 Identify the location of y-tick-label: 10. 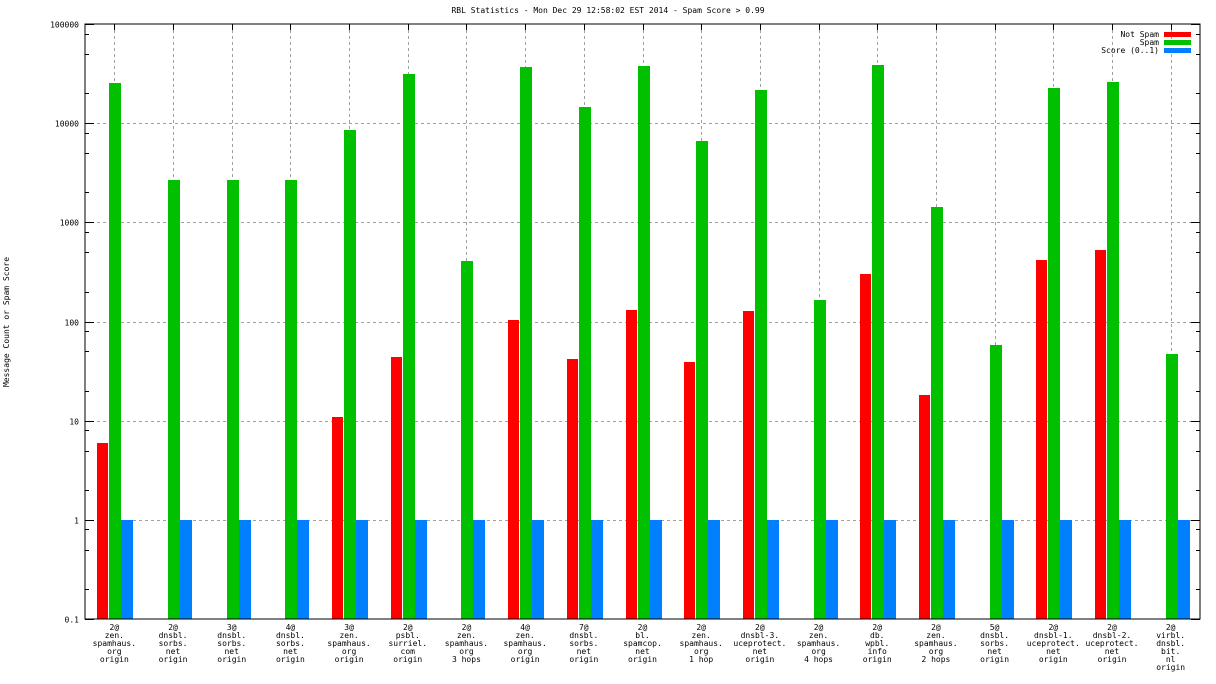
(74, 422).